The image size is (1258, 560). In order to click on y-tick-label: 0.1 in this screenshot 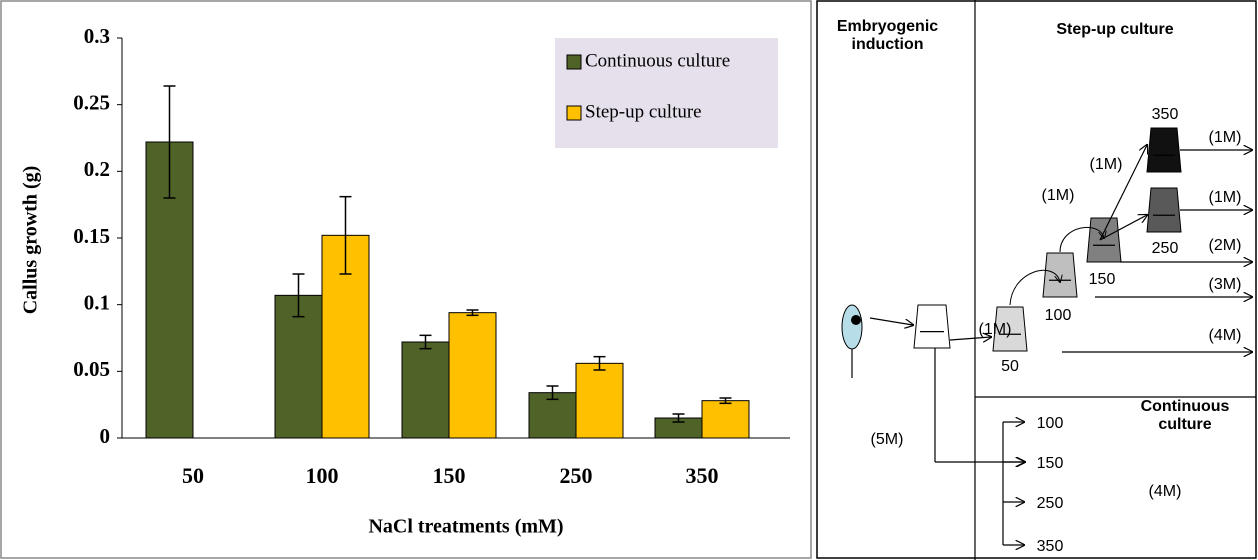, I will do `click(97, 302)`.